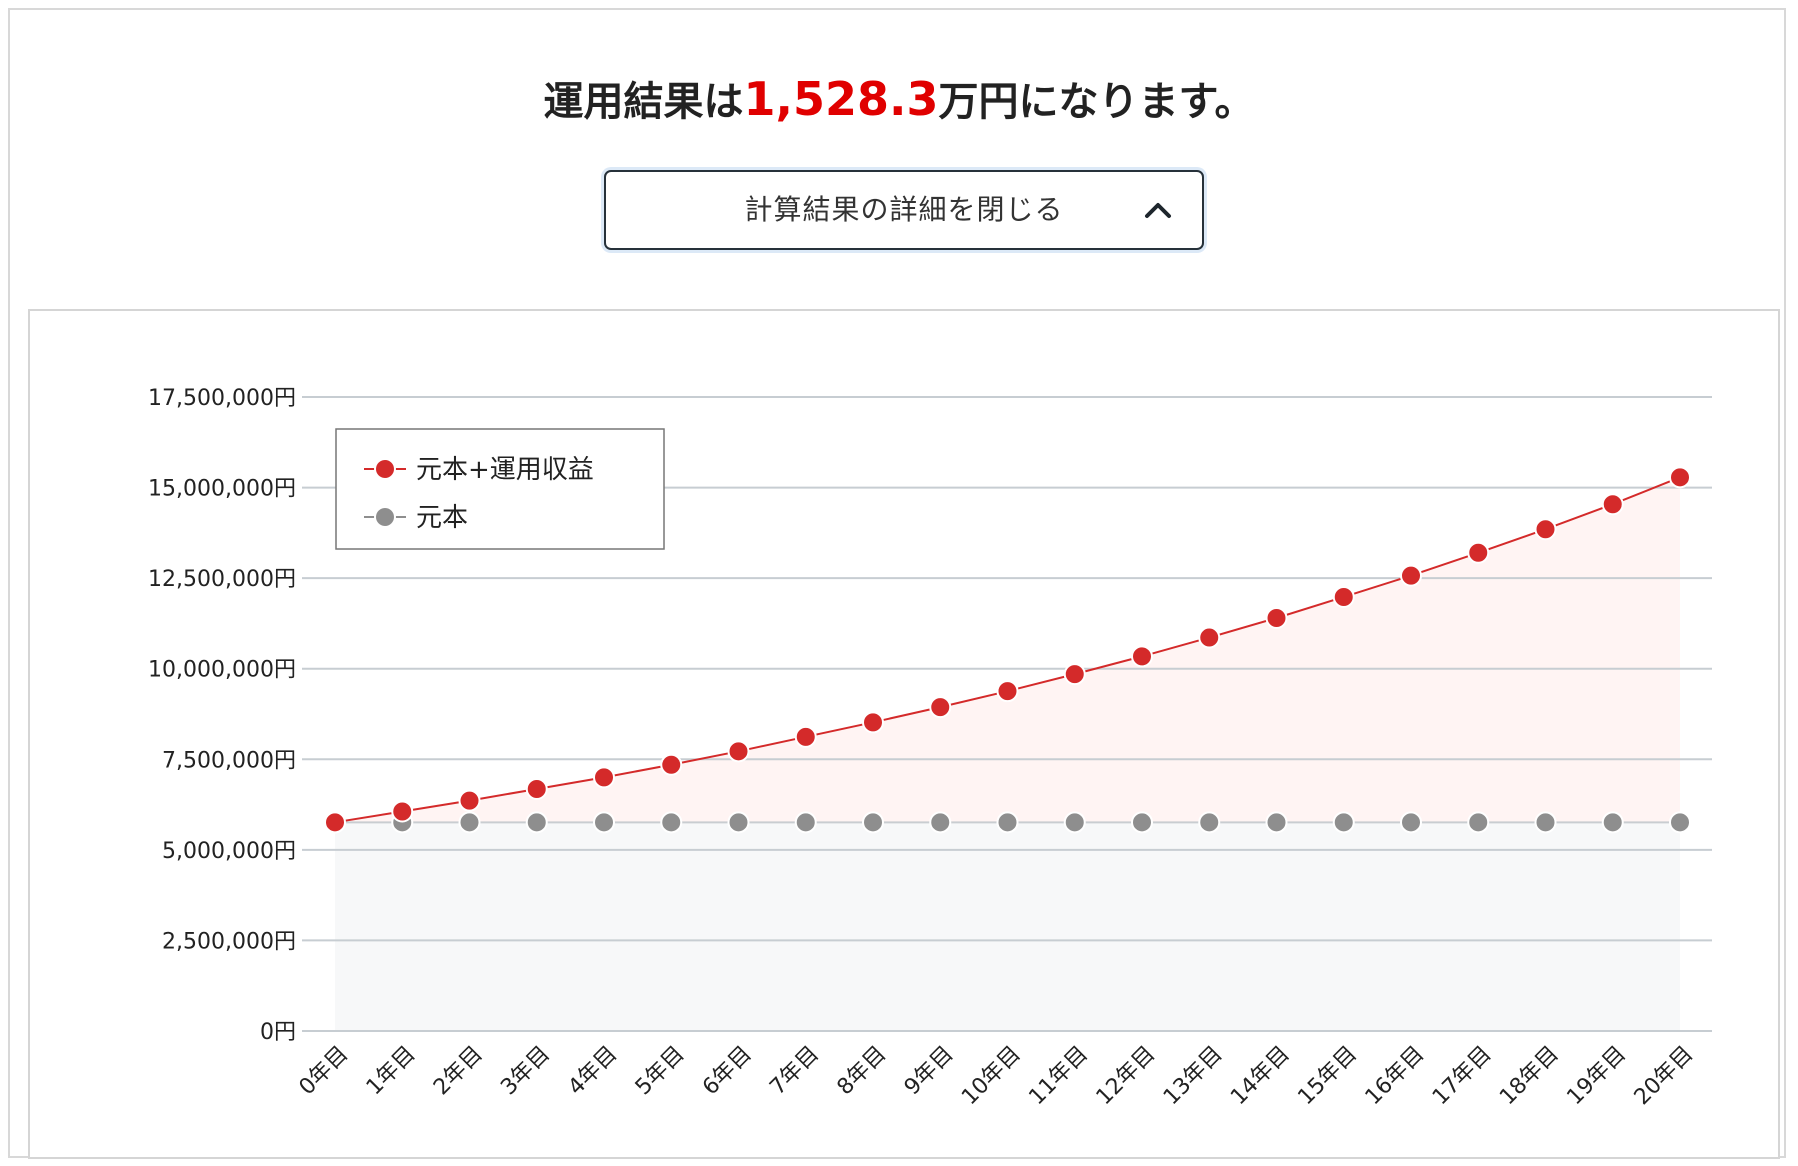 The width and height of the screenshot is (1798, 1166). I want to click on result-heading: 運用結果は1,528.3万円になります。, so click(899, 98).